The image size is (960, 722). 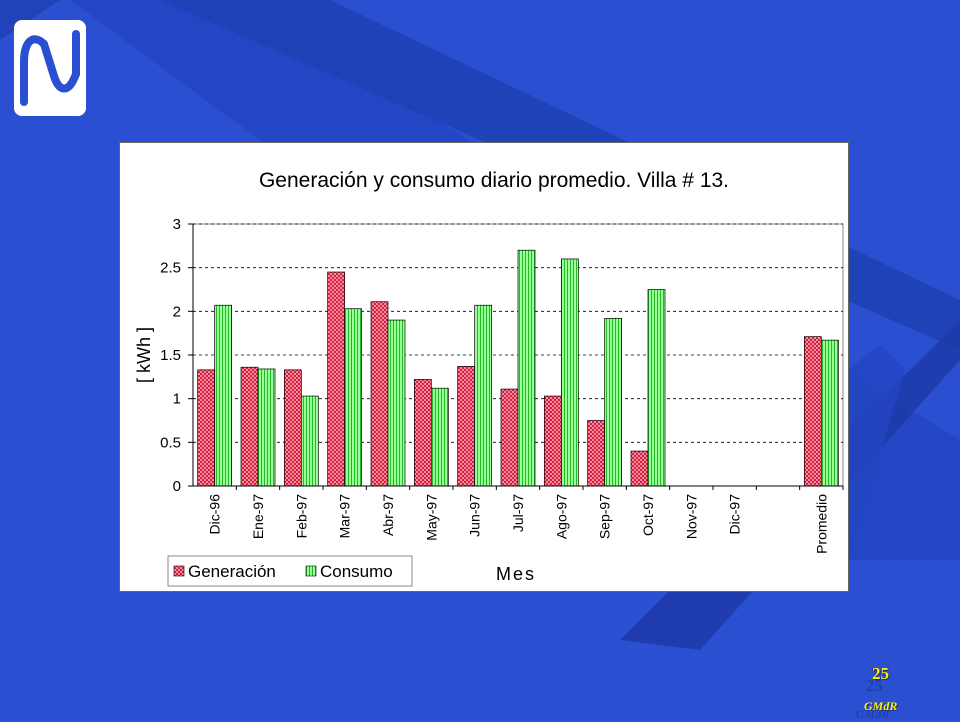 I want to click on chart-legend: Generación Consumo, so click(x=290, y=571).